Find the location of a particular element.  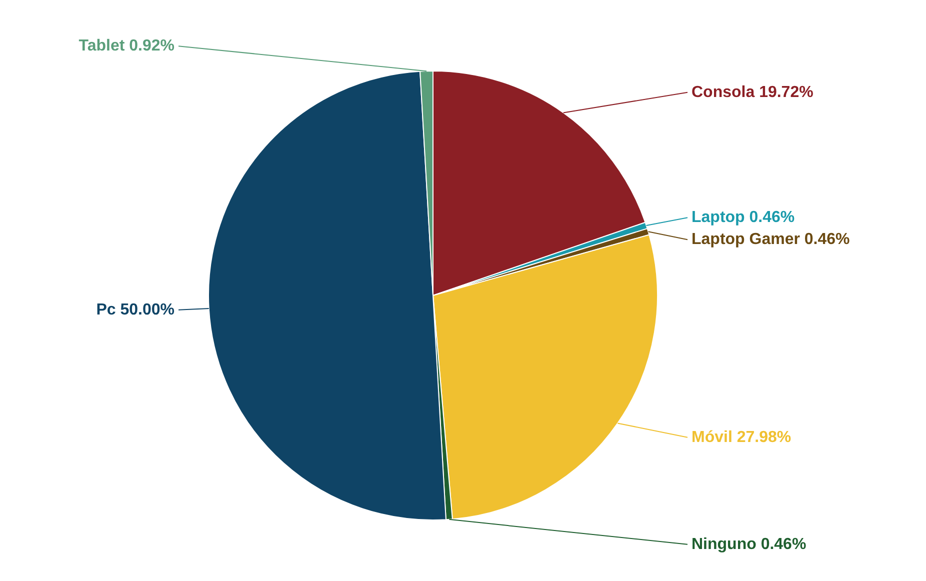

slice-label: Tablet 0.92% is located at coordinates (126, 46).